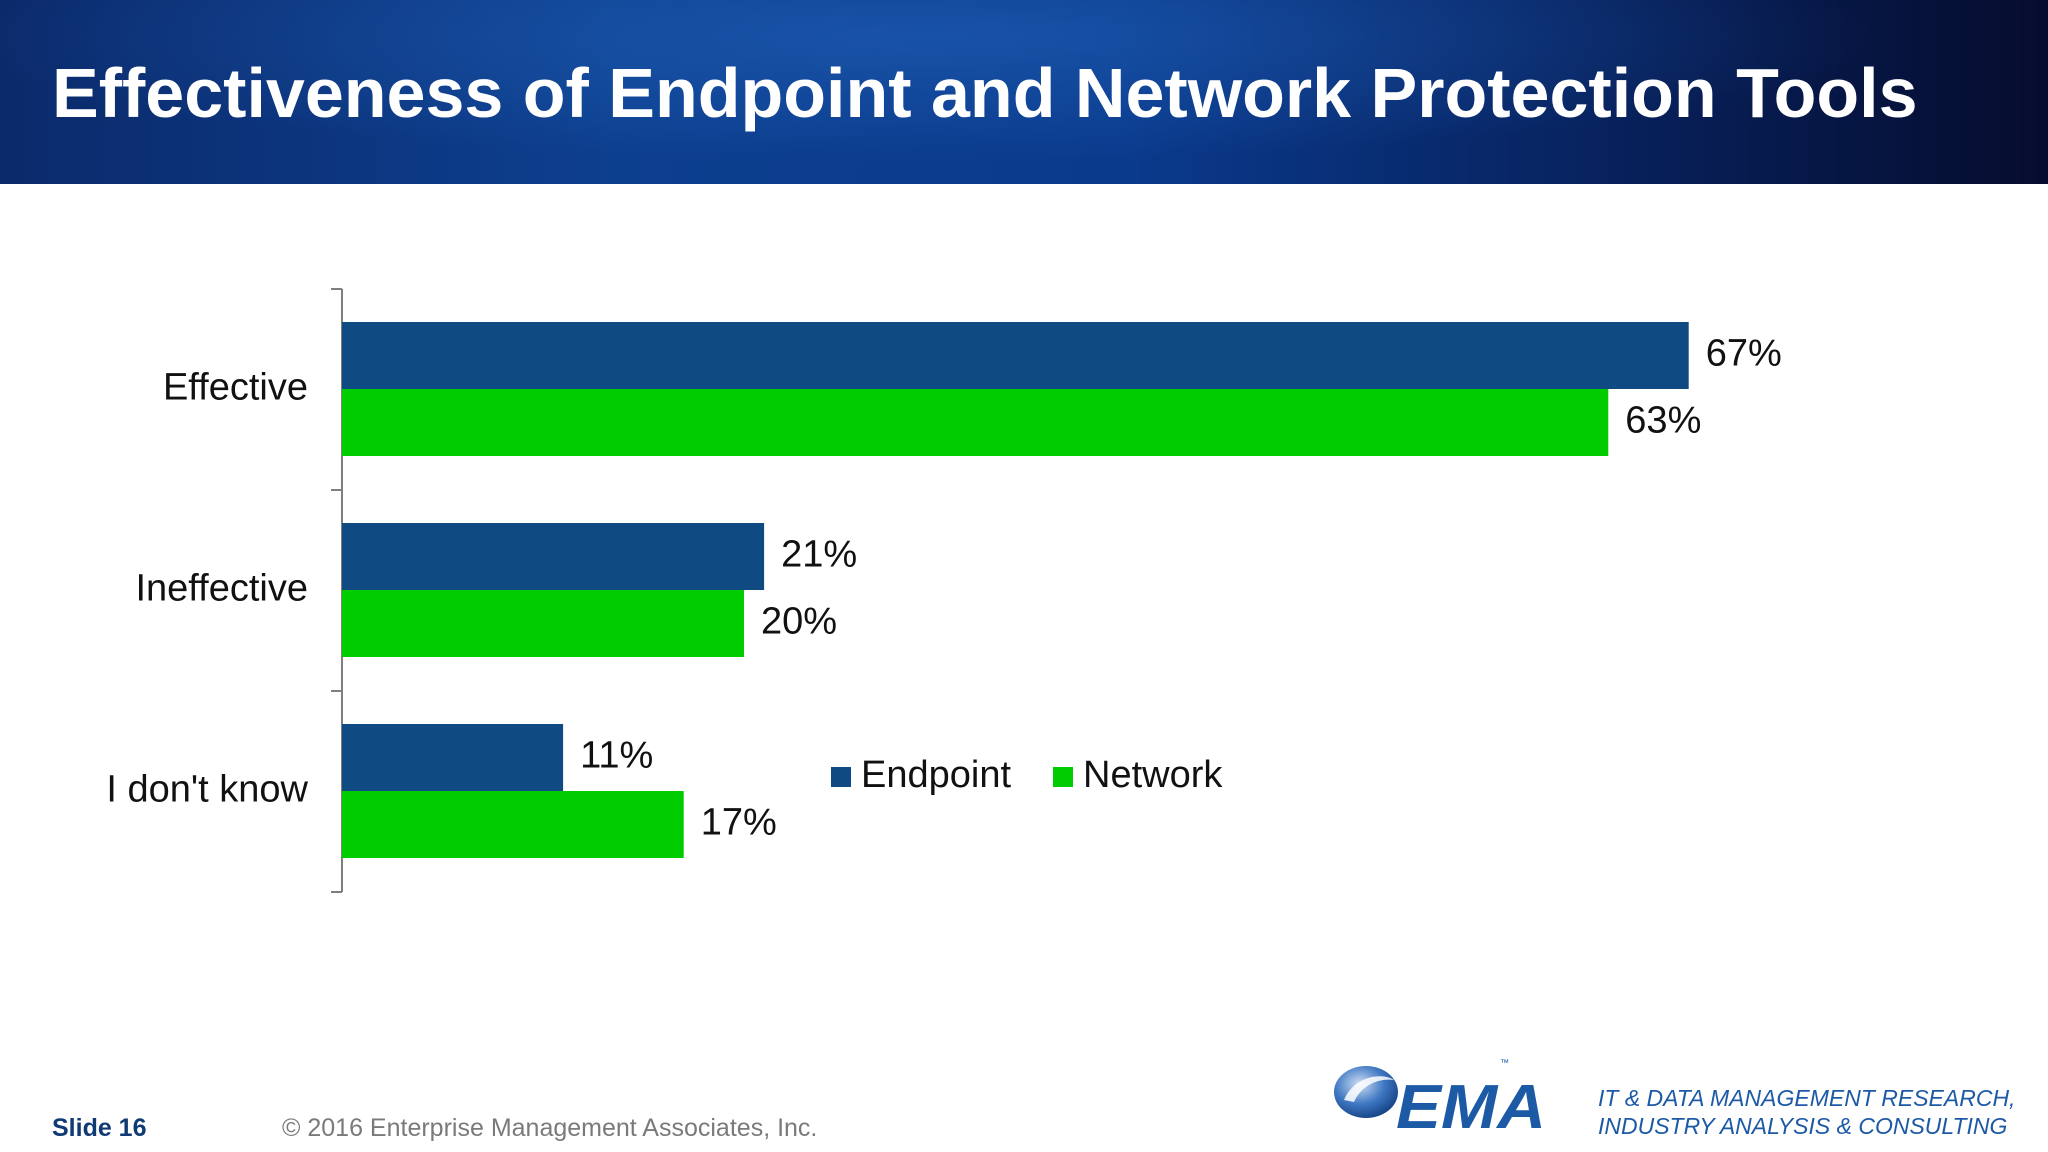 Image resolution: width=2048 pixels, height=1152 pixels. What do you see at coordinates (936, 775) in the screenshot?
I see `legend-label-endpoint: Endpoint` at bounding box center [936, 775].